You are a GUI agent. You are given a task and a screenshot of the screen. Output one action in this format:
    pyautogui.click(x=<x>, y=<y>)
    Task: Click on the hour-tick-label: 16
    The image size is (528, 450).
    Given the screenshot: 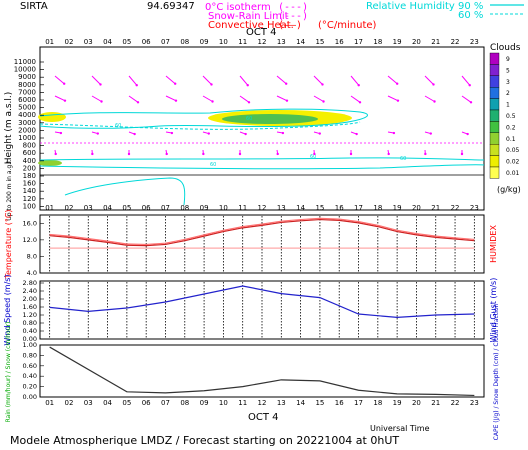 What is the action you would take?
    pyautogui.click(x=339, y=403)
    